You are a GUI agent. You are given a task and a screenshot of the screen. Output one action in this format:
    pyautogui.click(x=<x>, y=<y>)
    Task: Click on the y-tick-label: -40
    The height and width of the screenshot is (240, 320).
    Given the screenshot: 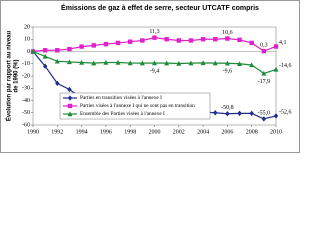 What is the action you would take?
    pyautogui.click(x=26, y=101)
    